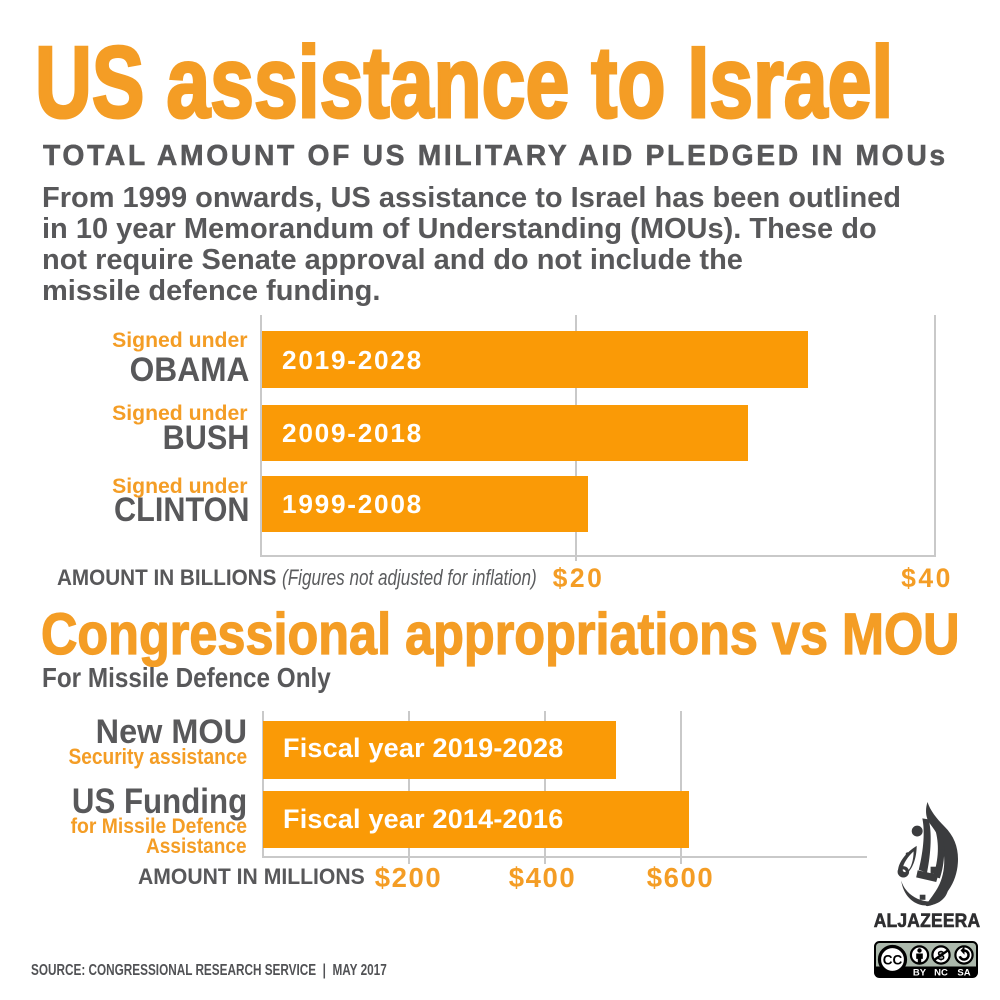 This screenshot has width=1000, height=1000. Describe the element at coordinates (893, 959) in the screenshot. I see `svg-text: CC` at that location.